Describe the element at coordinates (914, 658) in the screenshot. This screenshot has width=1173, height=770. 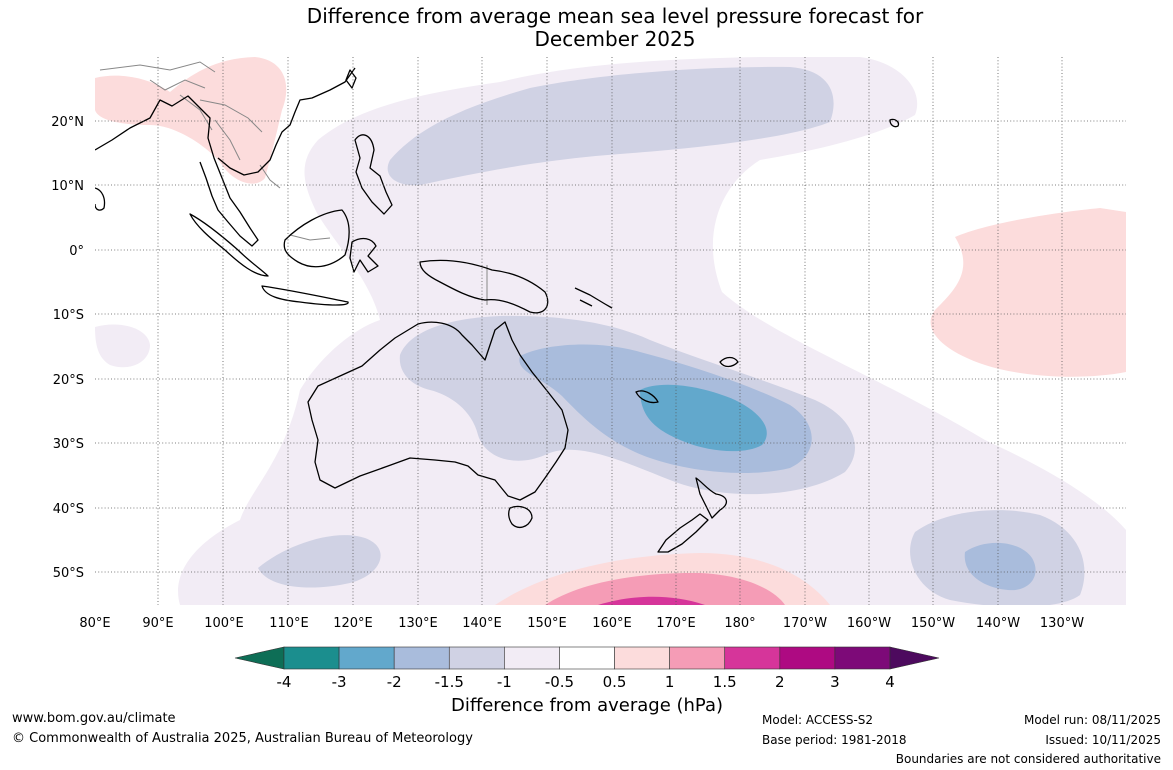
I see `colorbar-over-triangle` at that location.